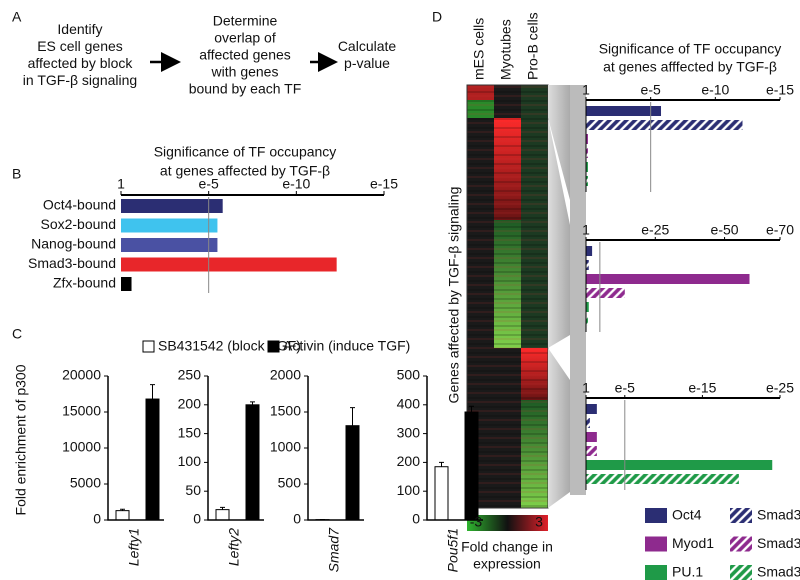  Describe the element at coordinates (245, 38) in the screenshot. I see `flow-step-text: overlap of` at that location.